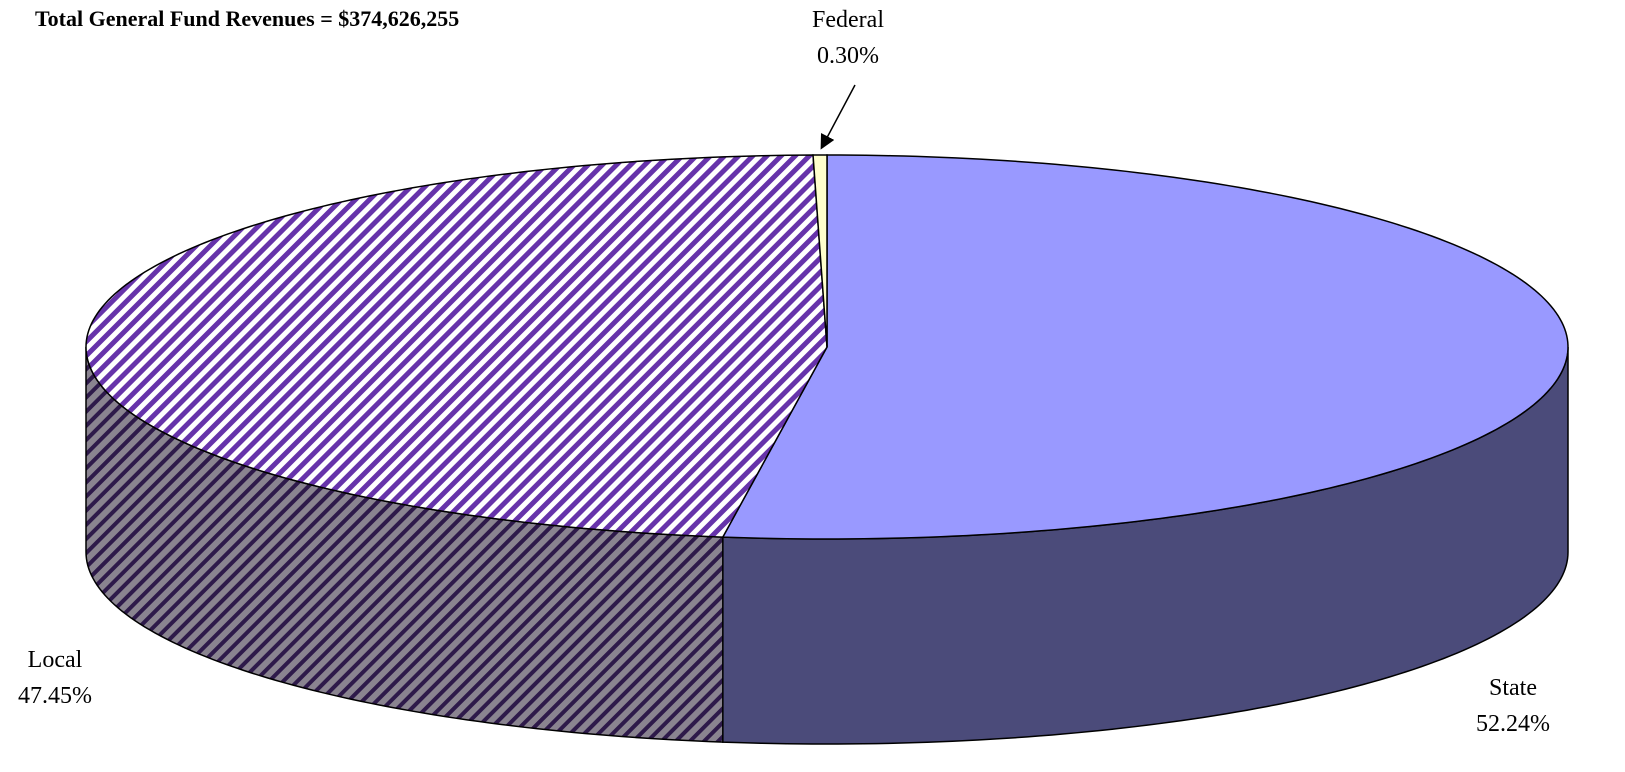 Image resolution: width=1625 pixels, height=772 pixels. Describe the element at coordinates (848, 56) in the screenshot. I see `slice-value-label: 0.30%` at that location.